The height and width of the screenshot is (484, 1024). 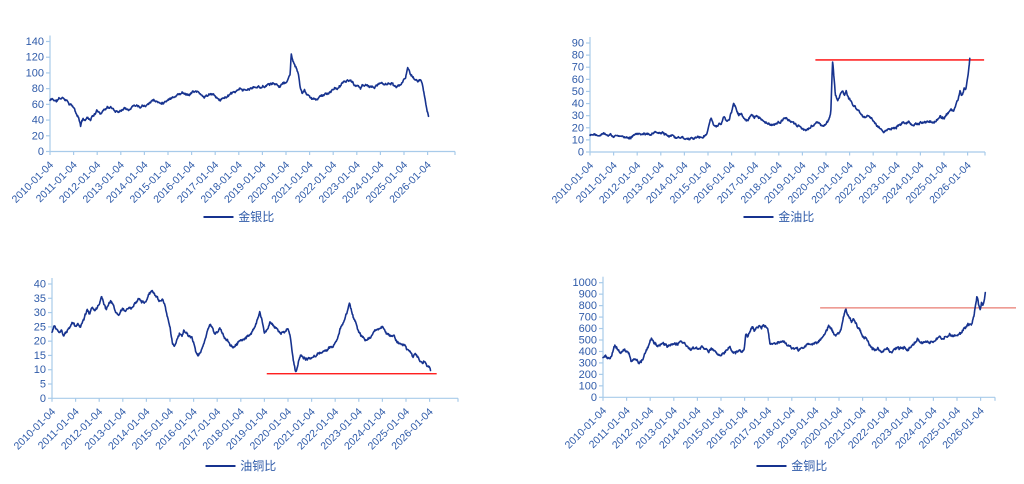 What do you see at coordinates (588, 295) in the screenshot?
I see `y-tick-label: 900` at bounding box center [588, 295].